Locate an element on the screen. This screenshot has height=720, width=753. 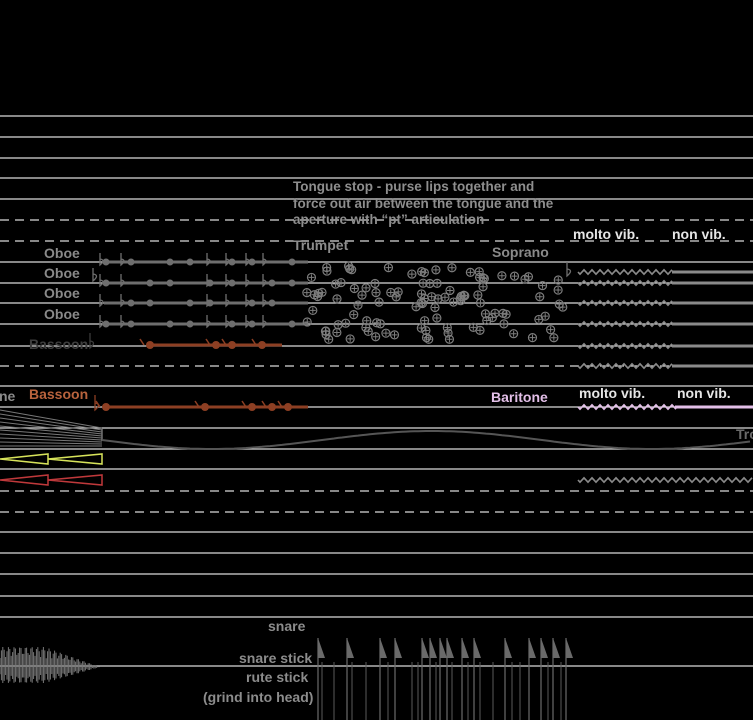
vib-upper-molto: molto vib. is located at coordinates (606, 234).